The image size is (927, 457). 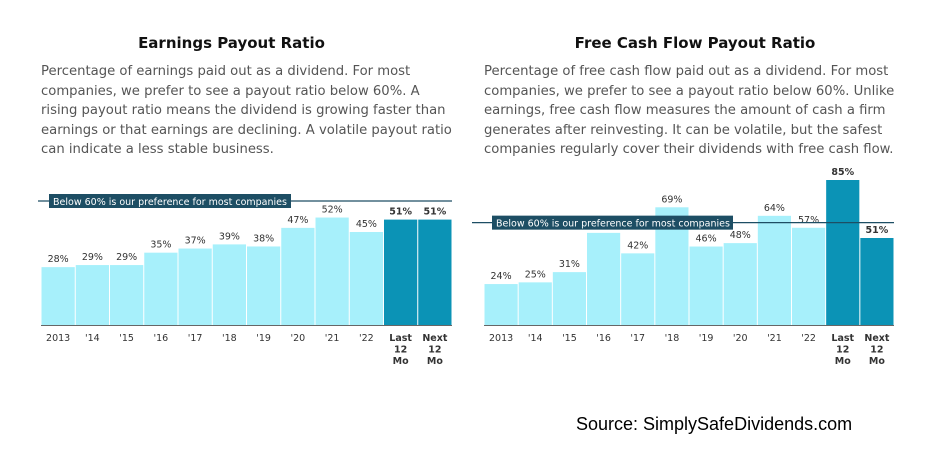 I want to click on chart-title: Earnings Payout Ratio, so click(x=231, y=43).